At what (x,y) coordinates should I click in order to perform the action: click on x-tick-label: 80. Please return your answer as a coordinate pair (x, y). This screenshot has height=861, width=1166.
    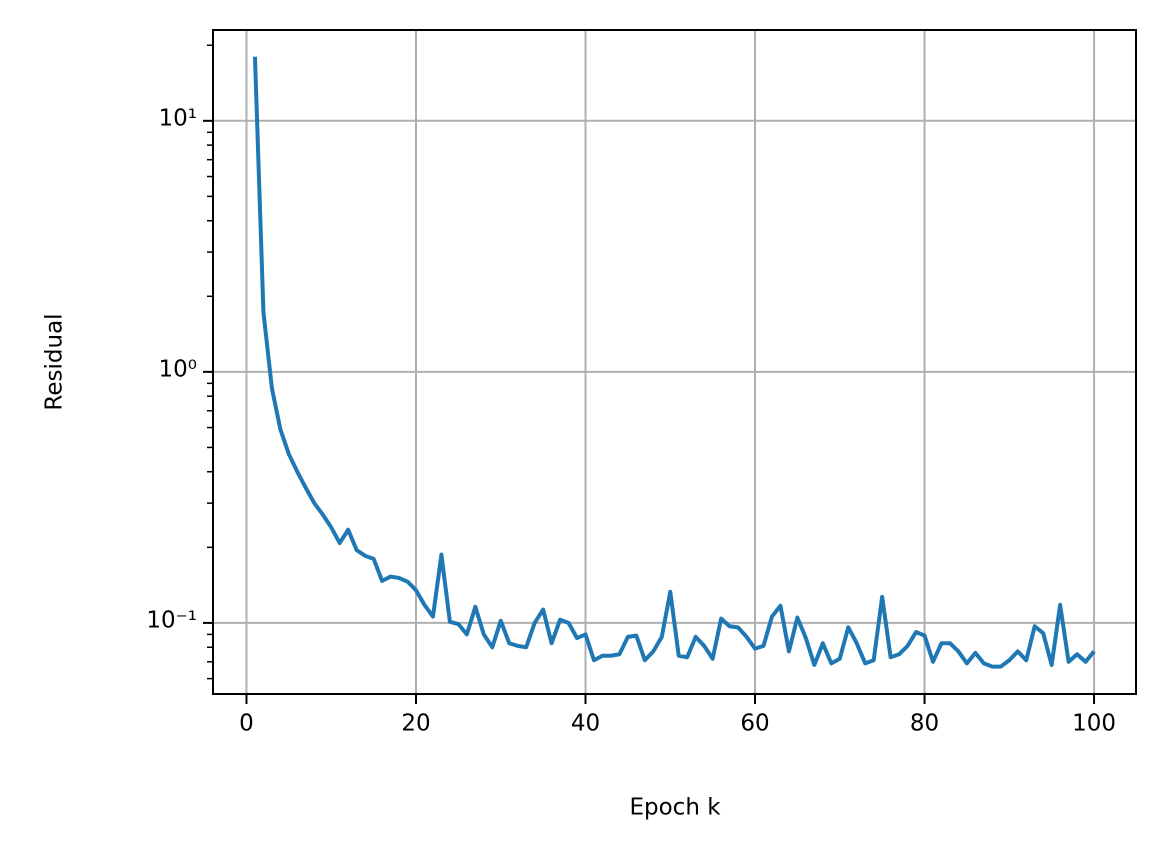
    Looking at the image, I should click on (924, 724).